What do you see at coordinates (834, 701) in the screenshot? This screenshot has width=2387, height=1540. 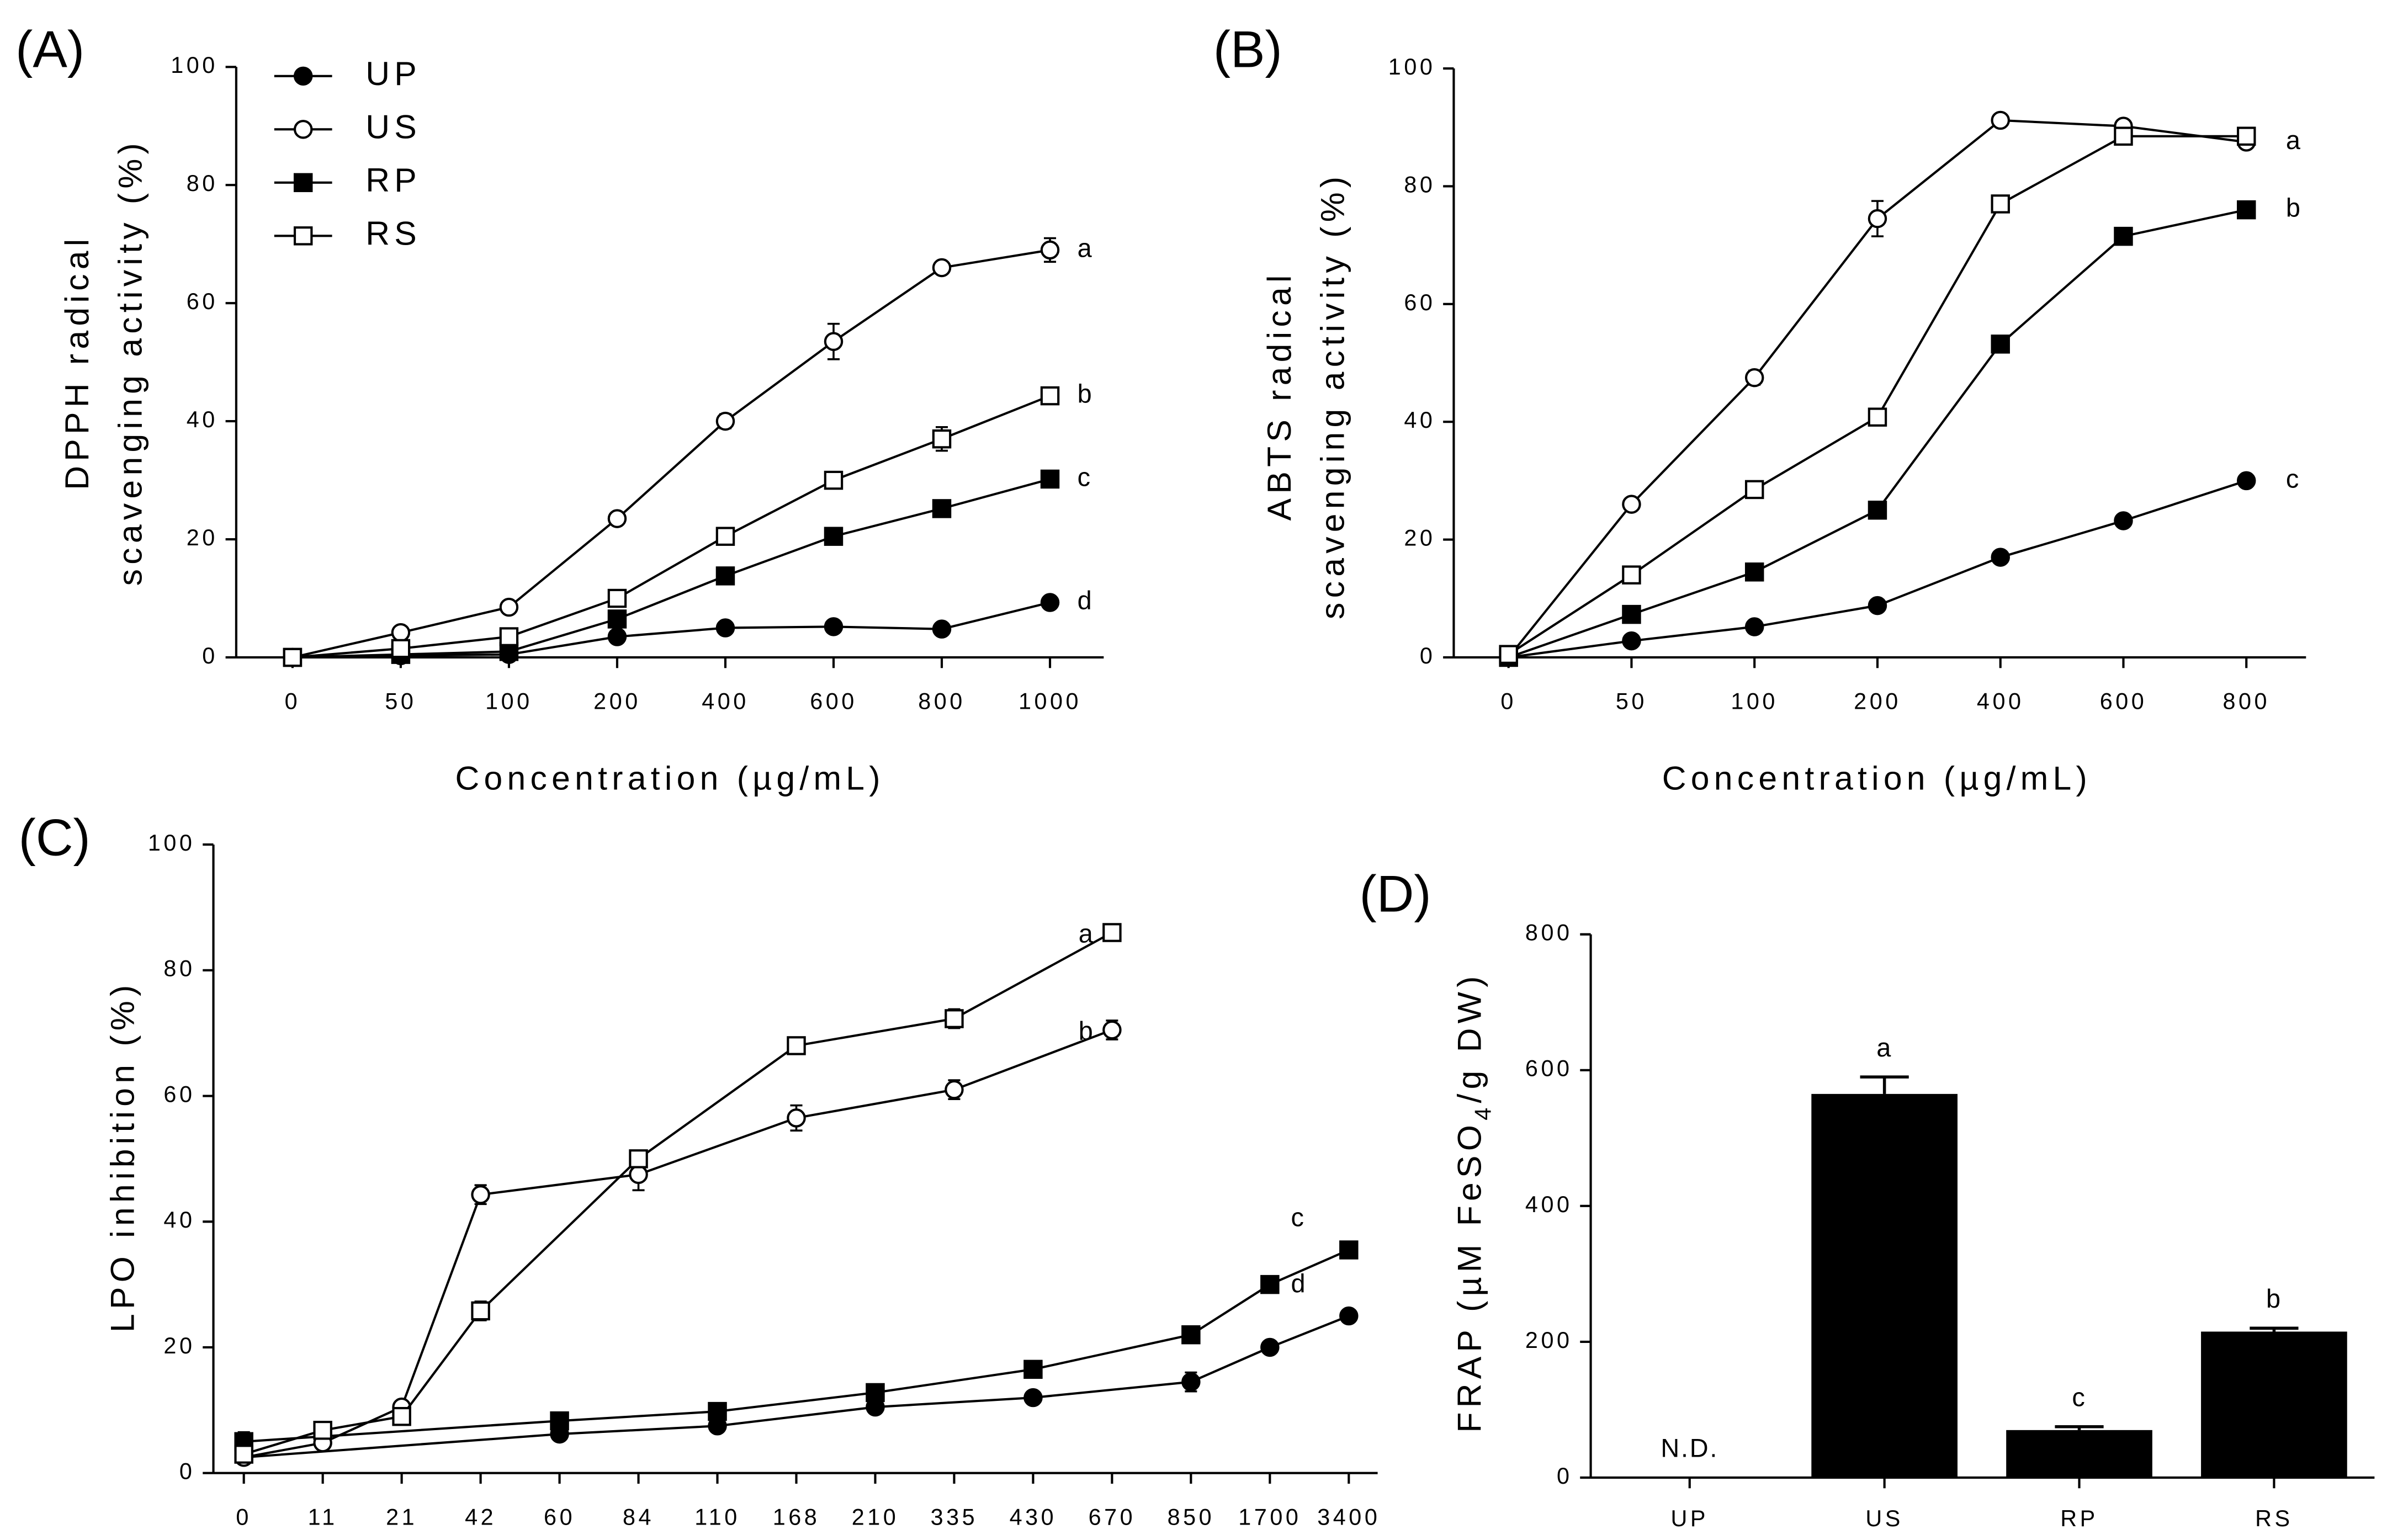 I see `x-tick-label: 600` at bounding box center [834, 701].